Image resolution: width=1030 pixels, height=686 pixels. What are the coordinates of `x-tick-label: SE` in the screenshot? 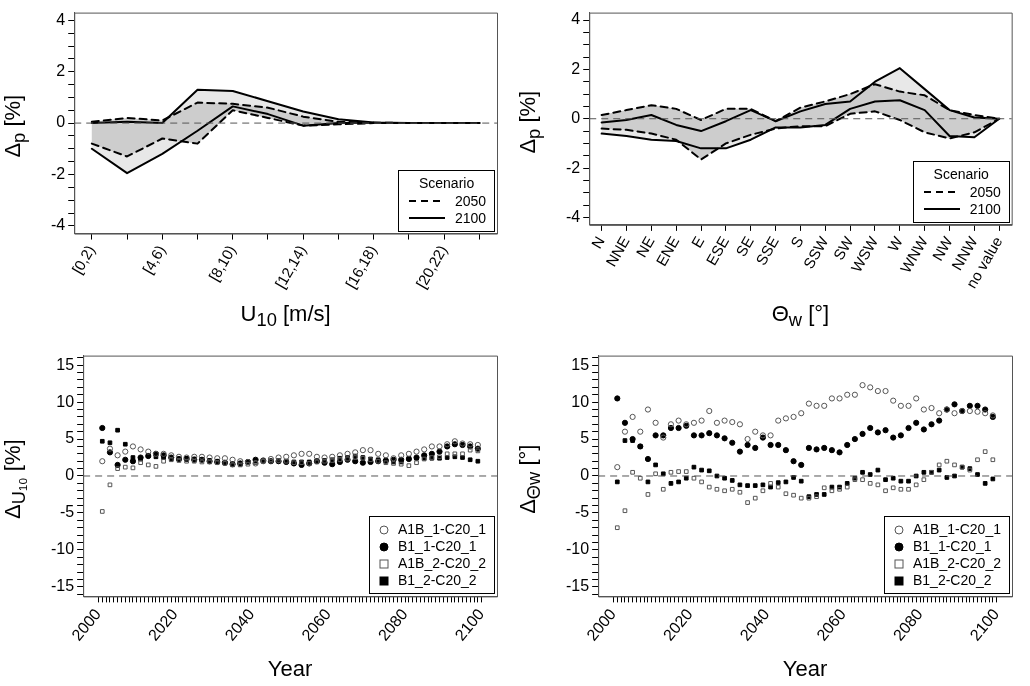 It's located at (744, 246).